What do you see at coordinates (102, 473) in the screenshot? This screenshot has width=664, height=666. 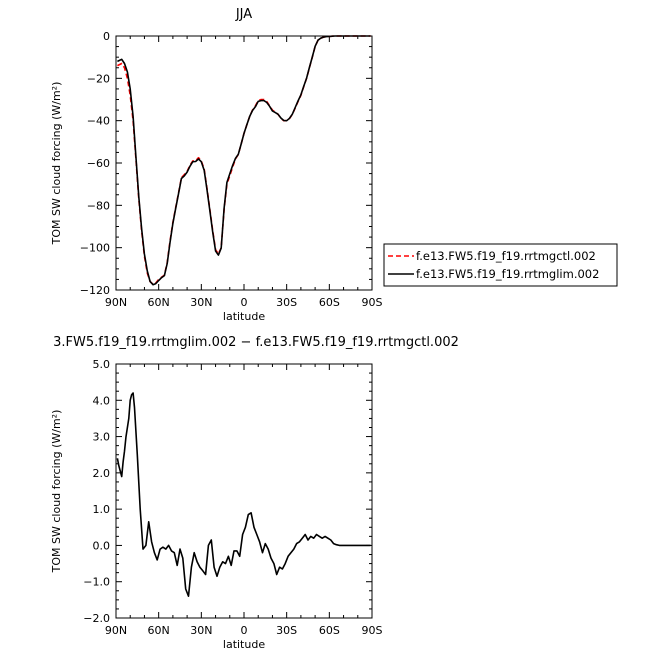 I see `y-tick-label: 2.0` at bounding box center [102, 473].